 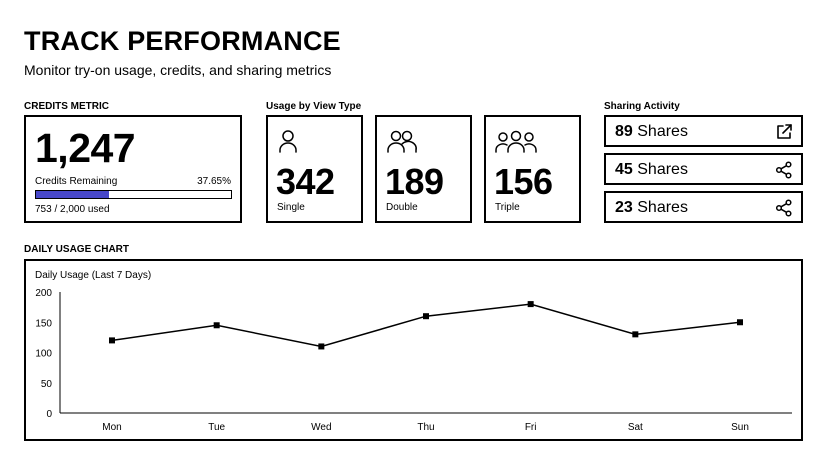 I want to click on x-tick-label: Tue, so click(x=216, y=427).